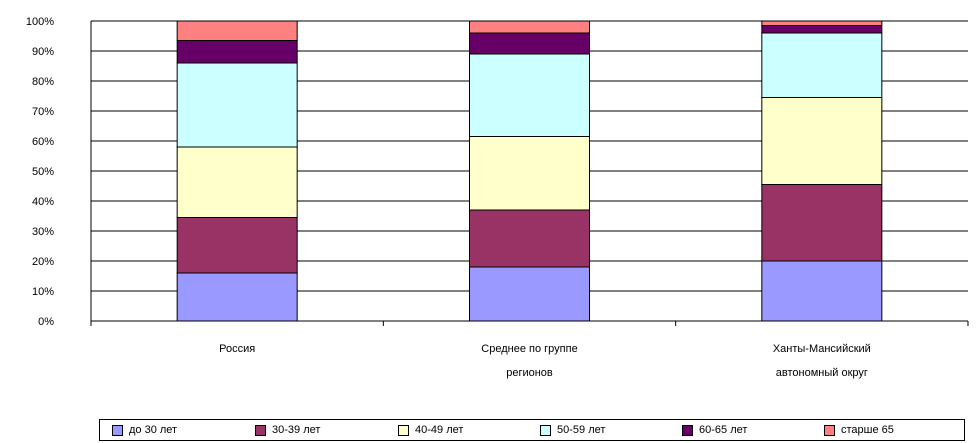 This screenshot has height=443, width=976. I want to click on legend-item: 40-49 лет, so click(430, 430).